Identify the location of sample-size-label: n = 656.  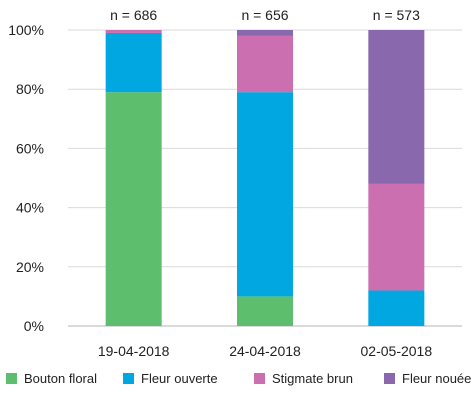
(264, 15).